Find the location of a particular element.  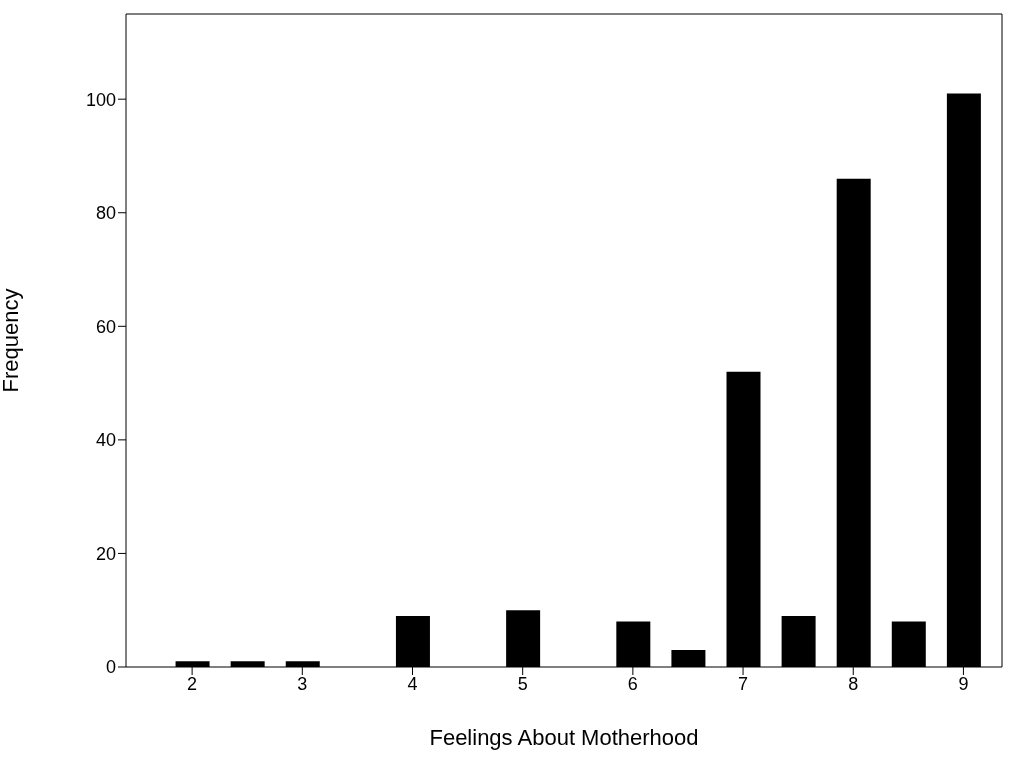

y-tick-label: 20 is located at coordinates (105, 553).